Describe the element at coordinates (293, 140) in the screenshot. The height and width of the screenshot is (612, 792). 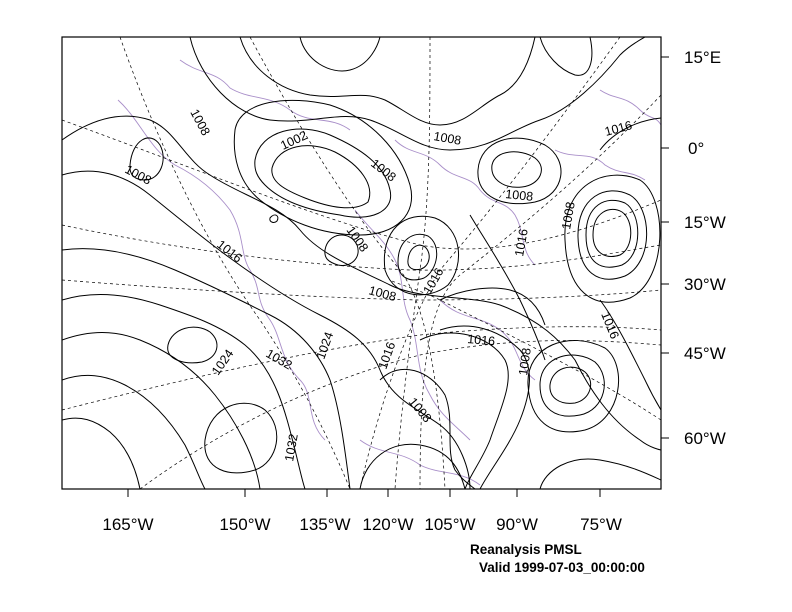
I see `contour-label: 1002` at that location.